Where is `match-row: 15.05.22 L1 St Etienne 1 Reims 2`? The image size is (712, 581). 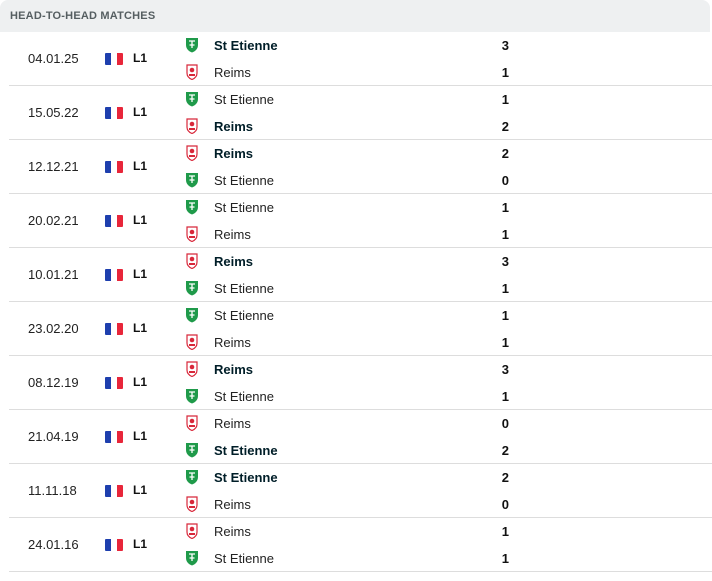 match-row: 15.05.22 L1 St Etienne 1 Reims 2 is located at coordinates (360, 113).